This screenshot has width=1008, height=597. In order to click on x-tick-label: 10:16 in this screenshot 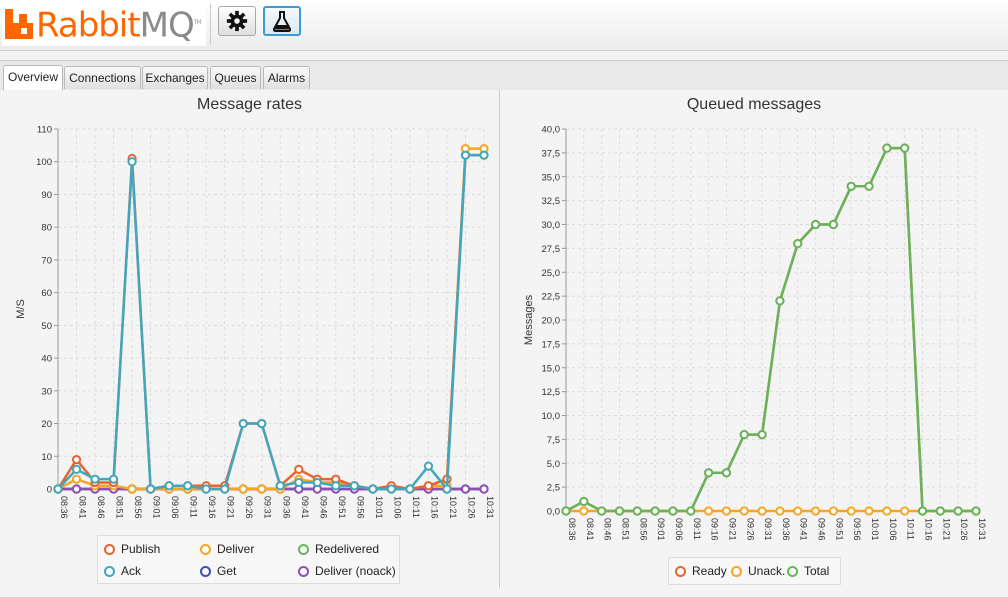, I will do `click(929, 529)`.